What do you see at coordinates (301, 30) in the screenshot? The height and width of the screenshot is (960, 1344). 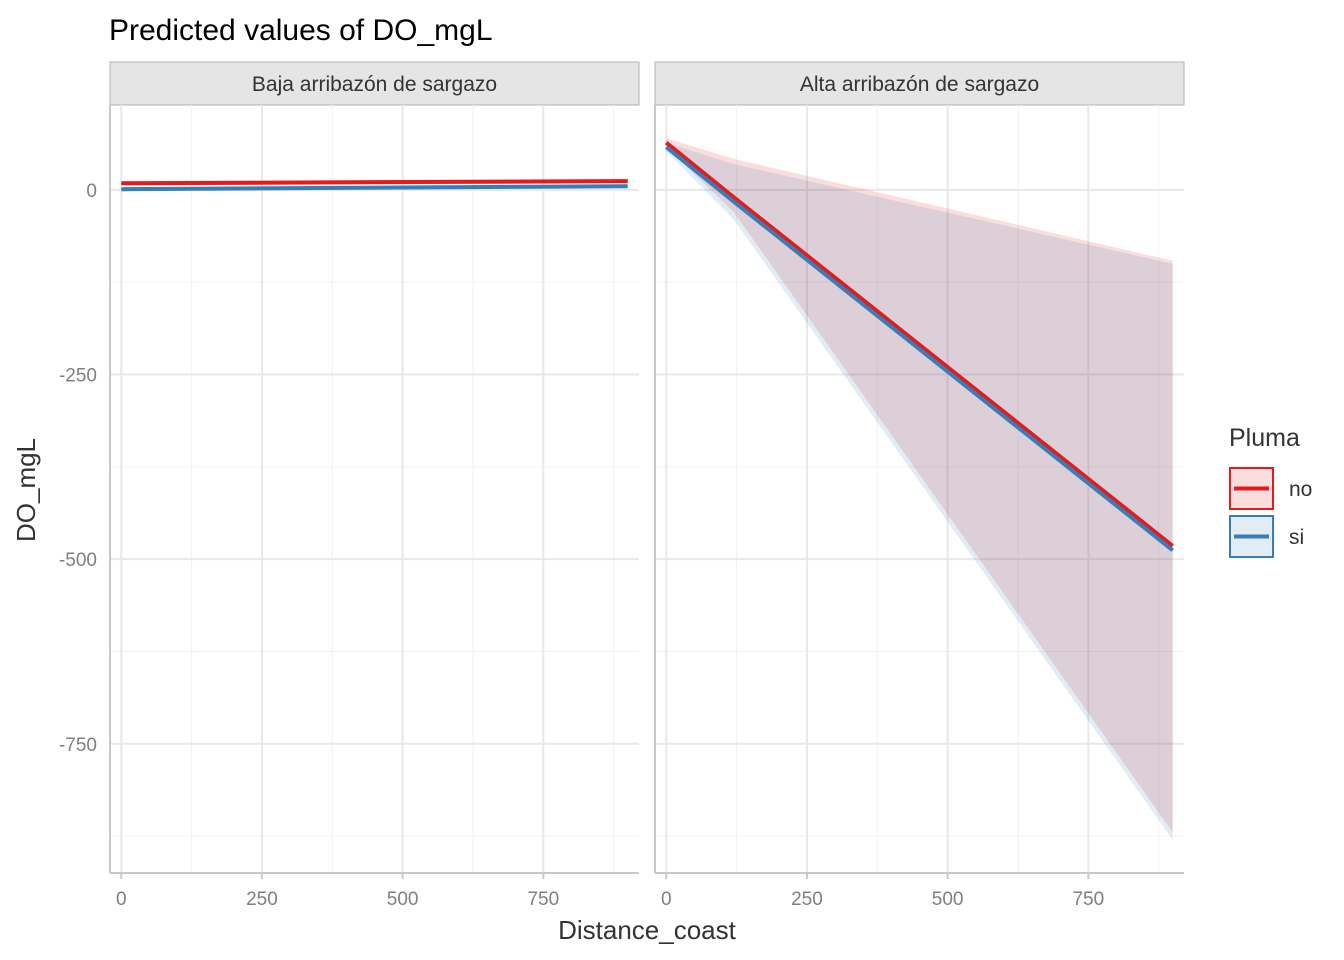 I see `chart-title: Predicted values of DO_mgL` at bounding box center [301, 30].